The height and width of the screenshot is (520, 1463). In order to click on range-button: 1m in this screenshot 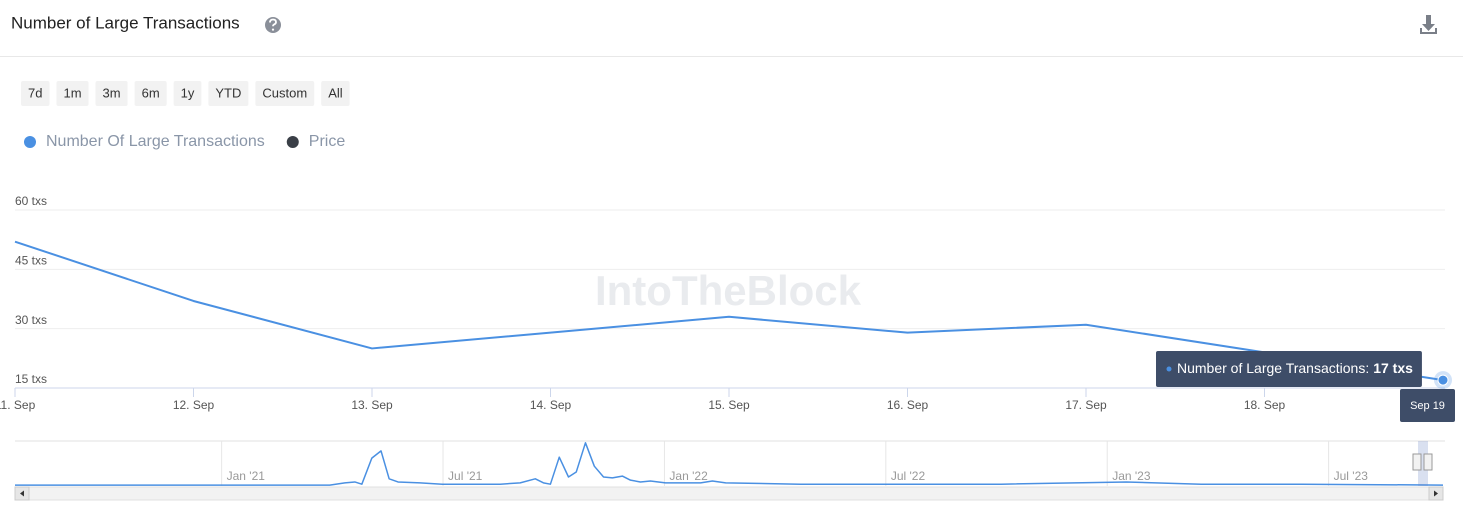, I will do `click(72, 93)`.